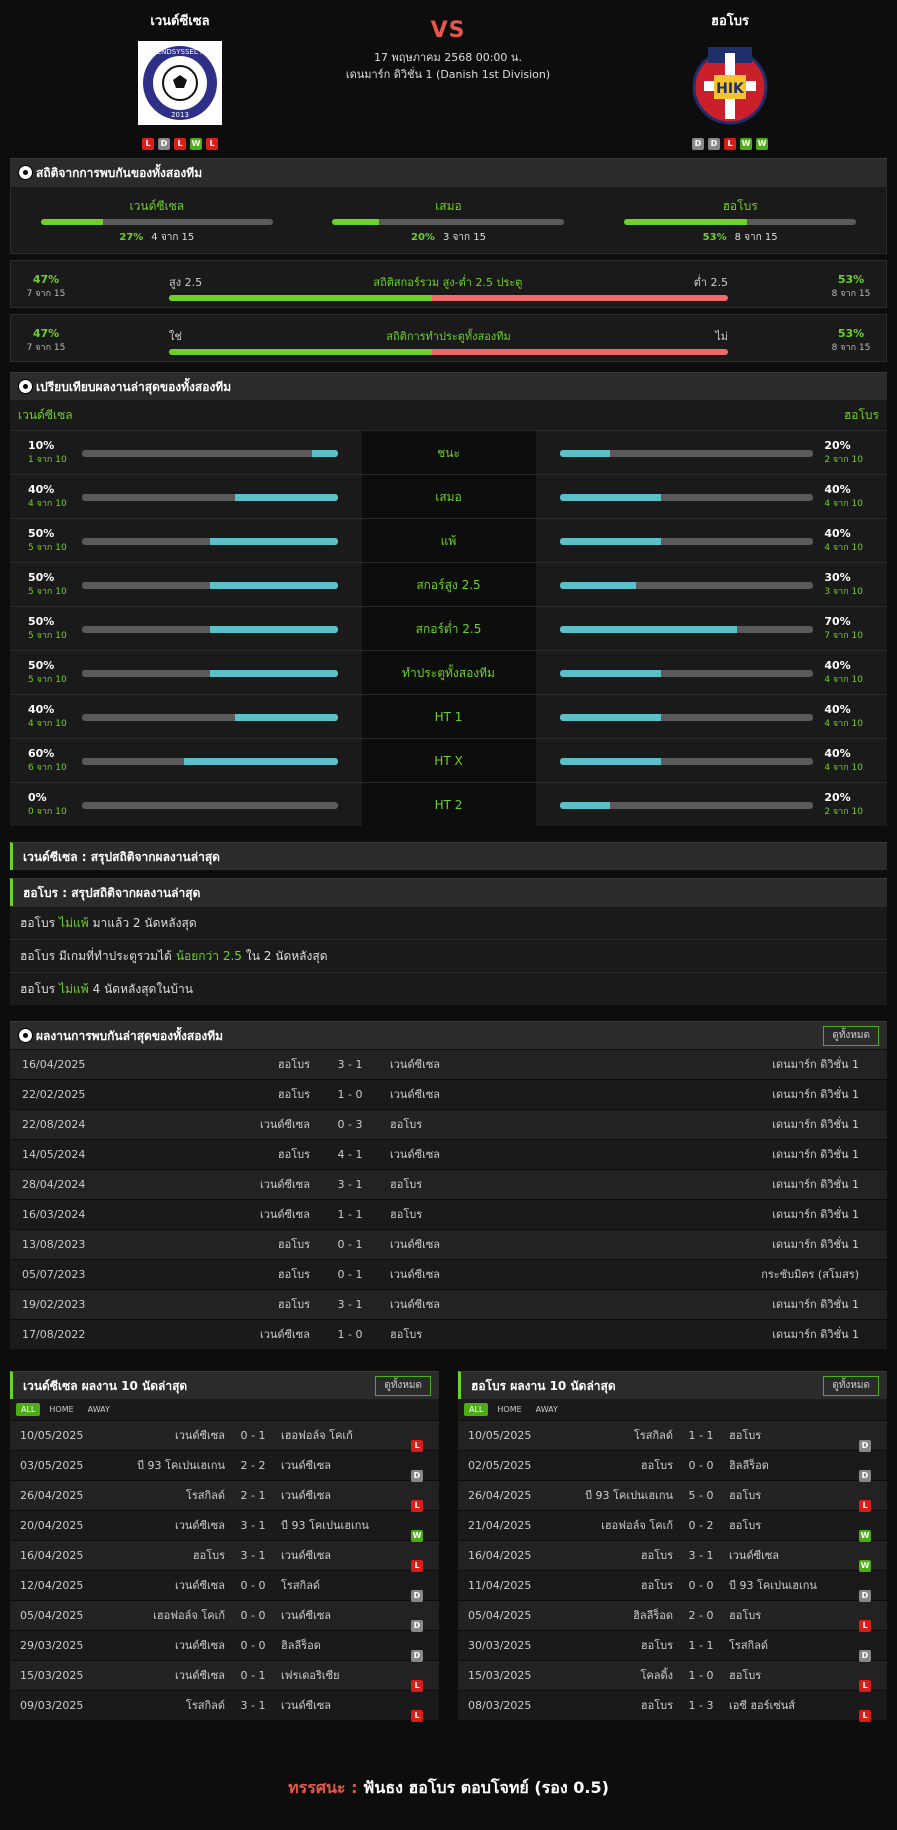 This screenshot has height=1830, width=897. Describe the element at coordinates (448, 628) in the screenshot. I see `compare-label: สกอร์ต่ำ 2.5` at that location.